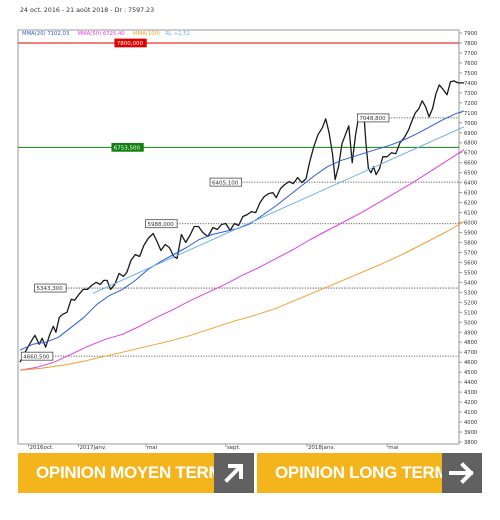 Image resolution: width=500 pixels, height=520 pixels. What do you see at coordinates (470, 64) in the screenshot?
I see `y-tick-label: 7600` at bounding box center [470, 64].